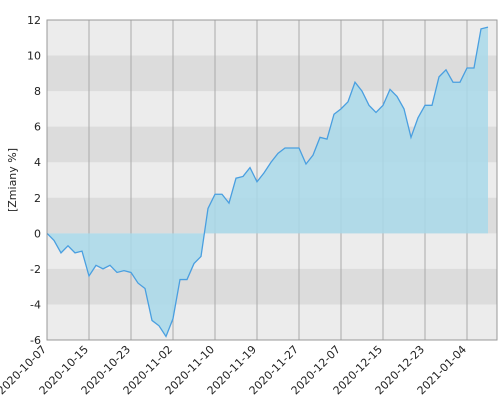 The height and width of the screenshot is (404, 500). I want to click on y-tick-label: 2, so click(37, 198).